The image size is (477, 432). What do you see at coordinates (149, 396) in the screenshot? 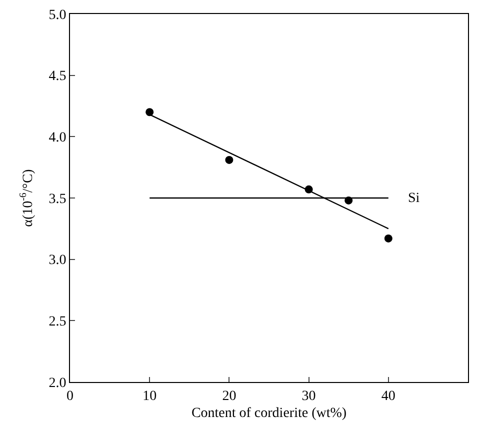
I see `x-tick-label: 10` at bounding box center [149, 396].